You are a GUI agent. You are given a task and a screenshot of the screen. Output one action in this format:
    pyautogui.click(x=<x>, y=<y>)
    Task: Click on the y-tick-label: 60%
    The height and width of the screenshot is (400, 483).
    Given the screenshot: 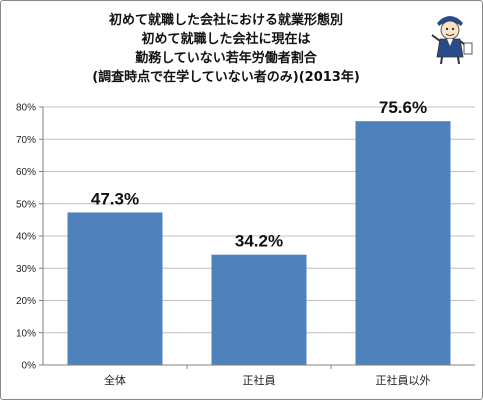 What is the action you would take?
    pyautogui.click(x=26, y=172)
    